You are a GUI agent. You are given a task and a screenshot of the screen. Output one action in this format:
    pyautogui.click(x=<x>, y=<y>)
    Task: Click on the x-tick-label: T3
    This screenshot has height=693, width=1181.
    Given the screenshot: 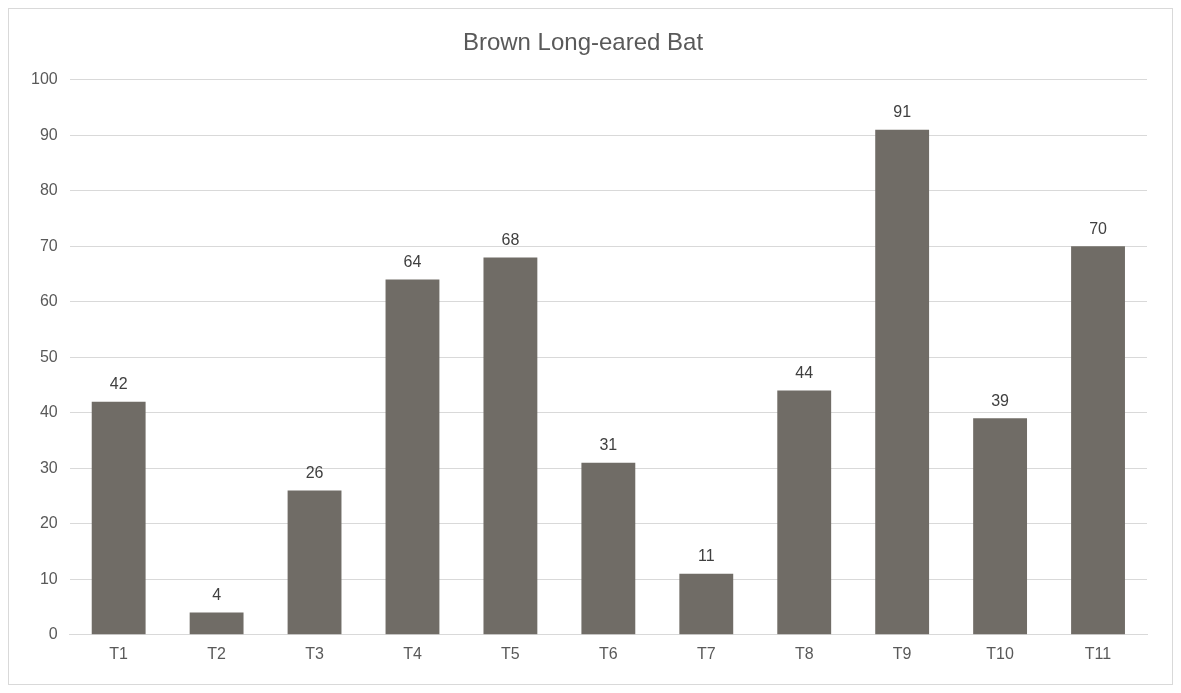 What is the action you would take?
    pyautogui.click(x=314, y=653)
    